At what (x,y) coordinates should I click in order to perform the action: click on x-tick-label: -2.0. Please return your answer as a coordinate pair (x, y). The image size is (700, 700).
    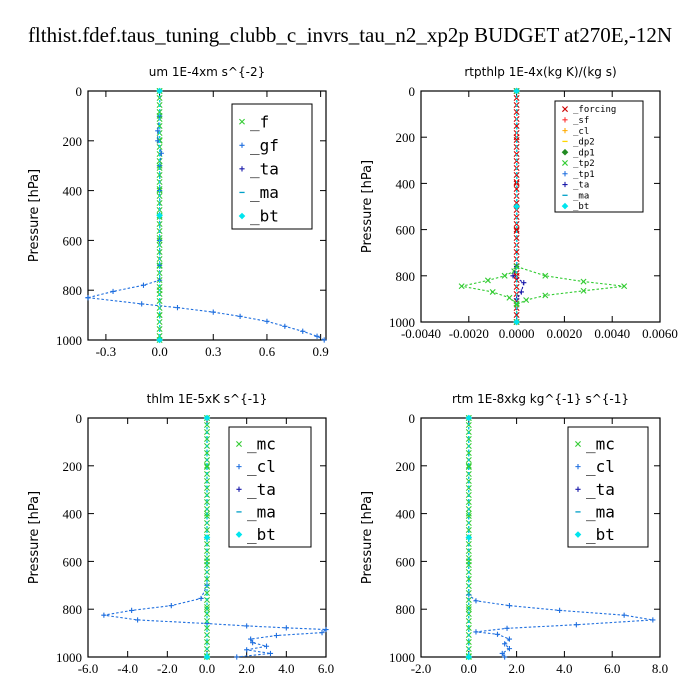
    Looking at the image, I should click on (167, 668).